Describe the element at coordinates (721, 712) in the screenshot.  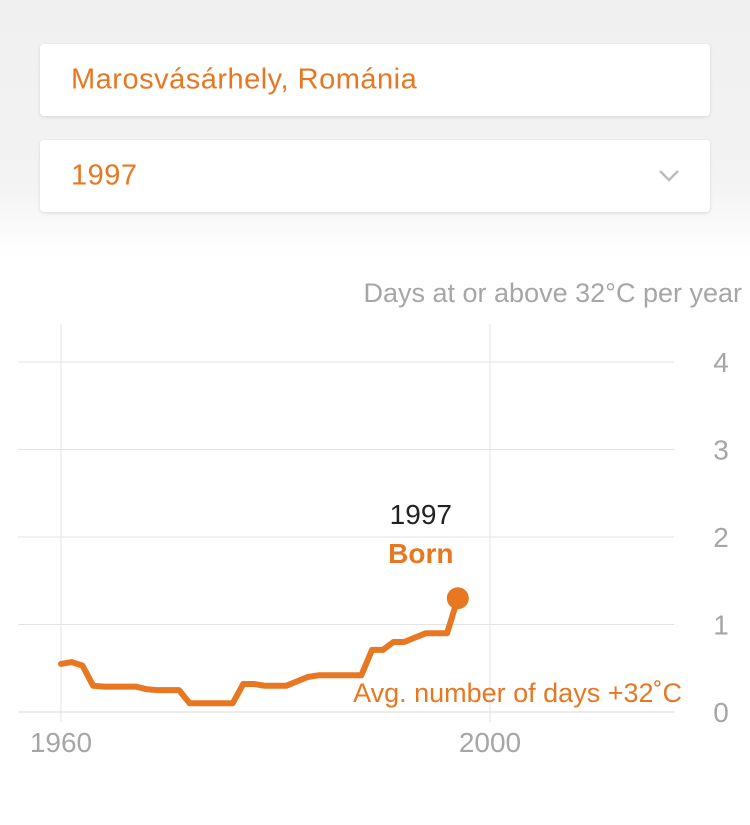
I see `y-tick-label: 0` at that location.